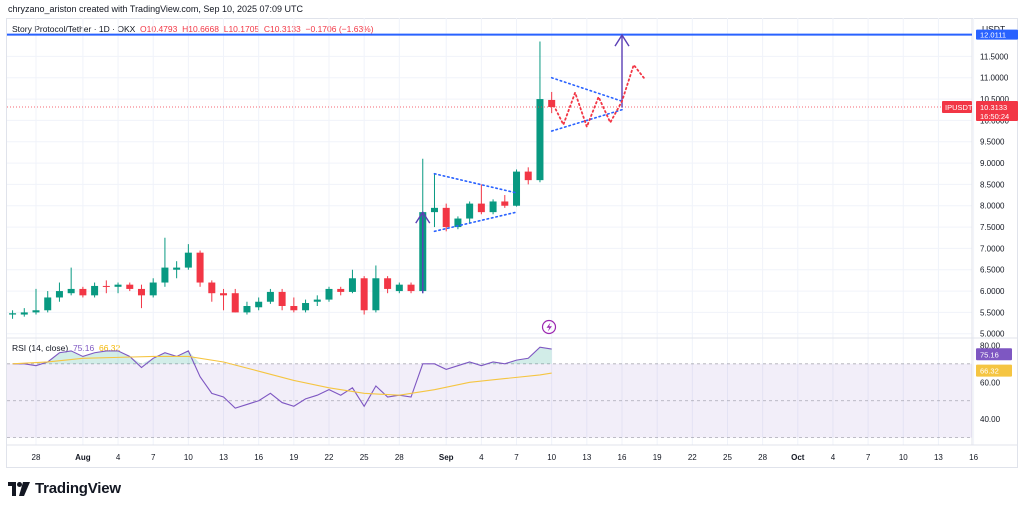  What do you see at coordinates (83, 457) in the screenshot?
I see `time-tick-label: Aug` at bounding box center [83, 457].